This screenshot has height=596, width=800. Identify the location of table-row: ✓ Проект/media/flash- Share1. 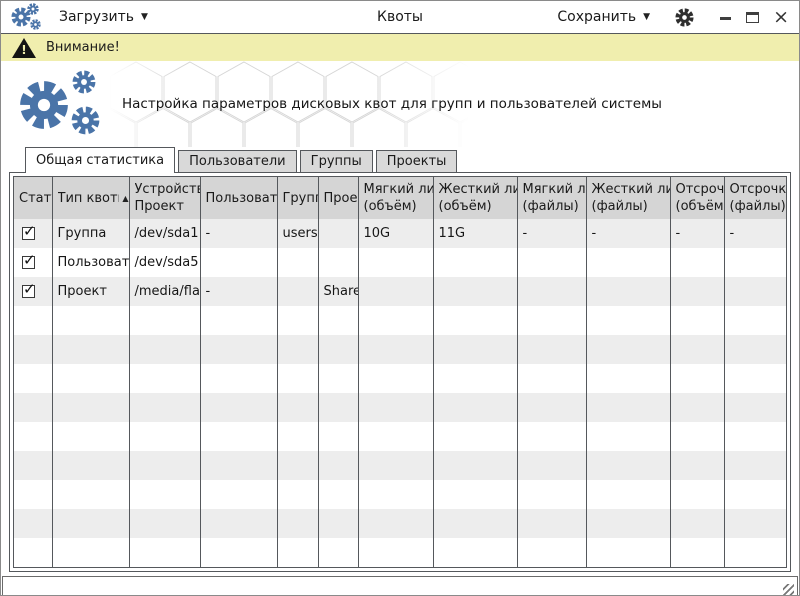
(400, 291).